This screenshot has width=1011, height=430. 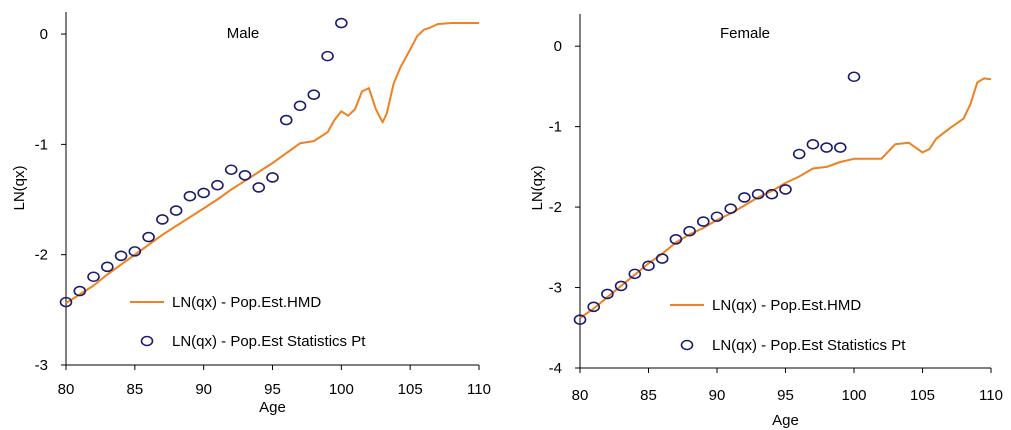 I want to click on chart-title: Female, so click(x=745, y=33).